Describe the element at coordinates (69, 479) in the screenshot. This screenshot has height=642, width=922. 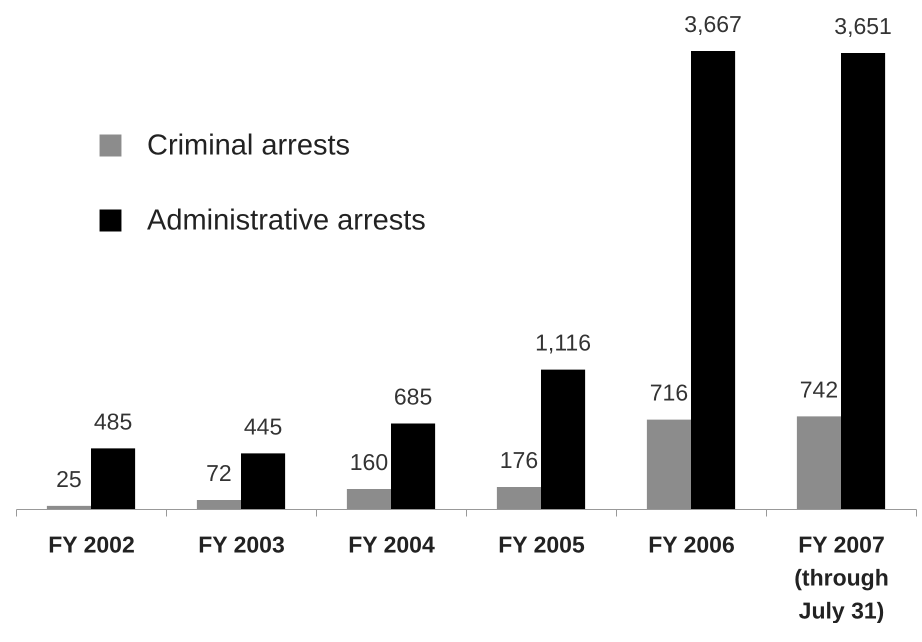
I see `data-label: 25` at that location.